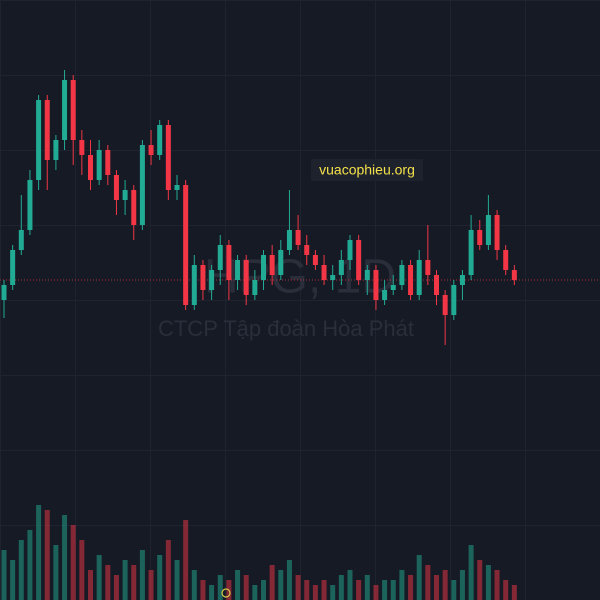  I want to click on watermark-company: CTCP Tập đoàn Hòa Phát, so click(286, 328).